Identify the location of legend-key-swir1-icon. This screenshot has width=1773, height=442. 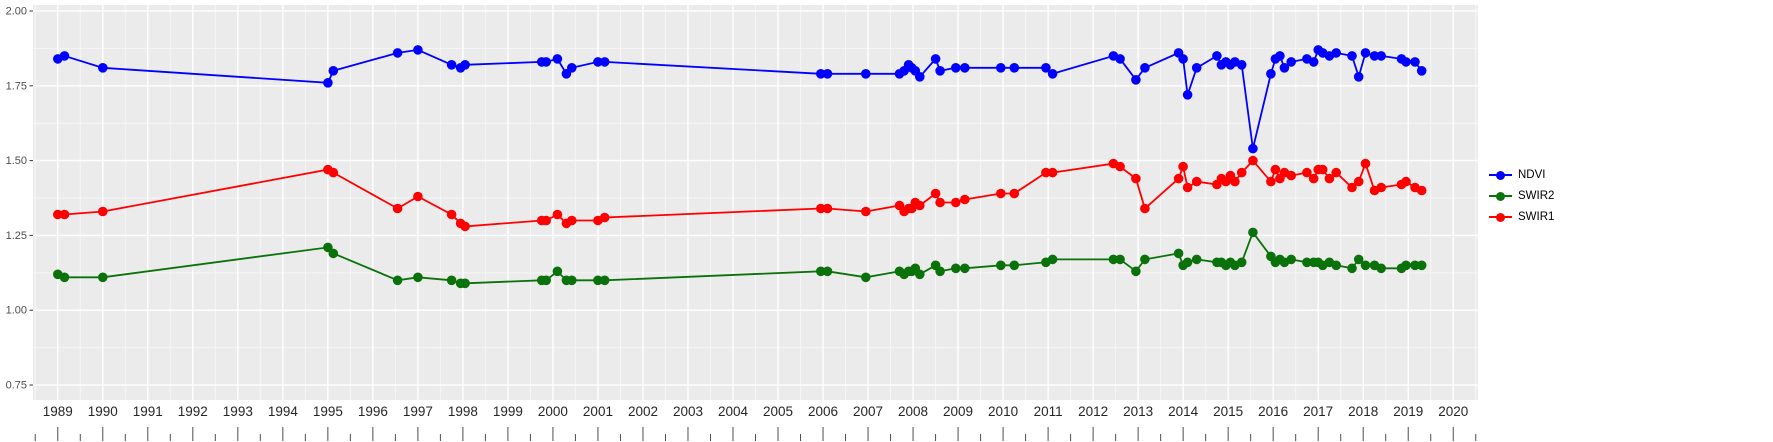
(1500, 217).